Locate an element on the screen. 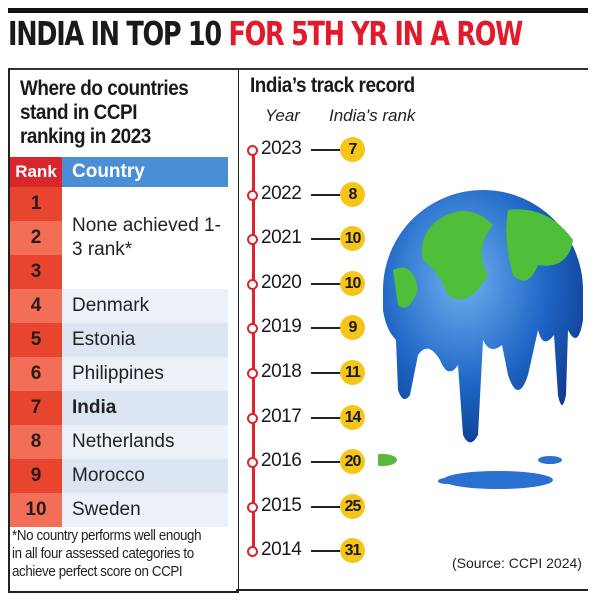 Image resolution: width=600 pixels, height=610 pixels. rank-cell: 1 is located at coordinates (36, 204).